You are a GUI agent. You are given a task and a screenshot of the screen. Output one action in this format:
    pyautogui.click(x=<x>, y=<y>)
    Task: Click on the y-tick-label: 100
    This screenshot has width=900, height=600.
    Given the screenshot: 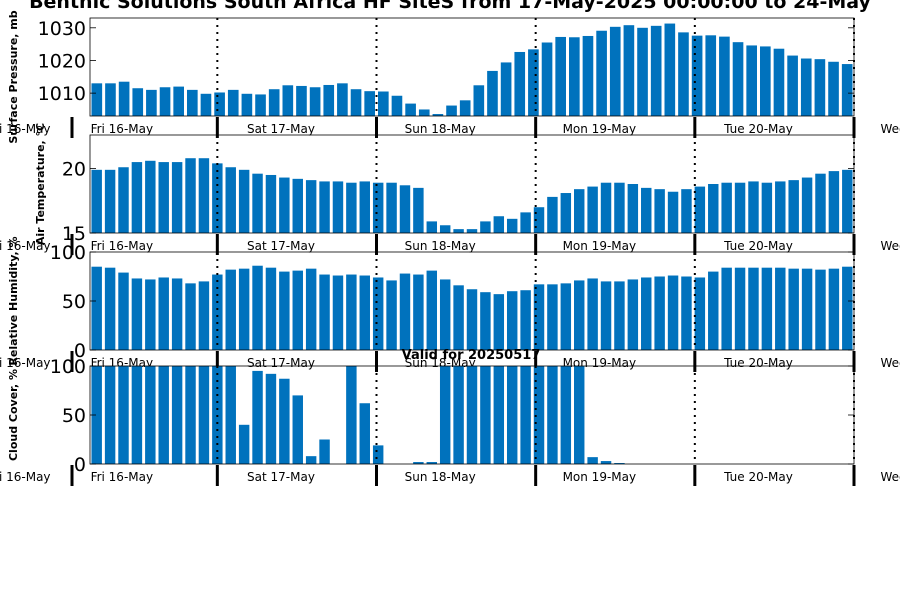 What is the action you would take?
    pyautogui.click(x=68, y=367)
    